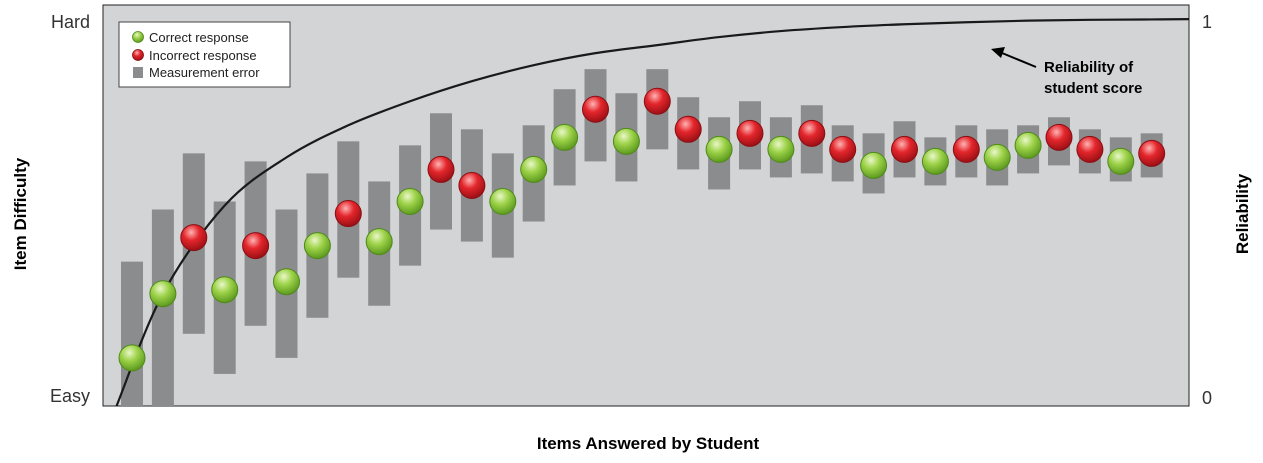 The width and height of the screenshot is (1263, 463). Describe the element at coordinates (70, 396) in the screenshot. I see `y-left-tick-easy: Easy` at that location.